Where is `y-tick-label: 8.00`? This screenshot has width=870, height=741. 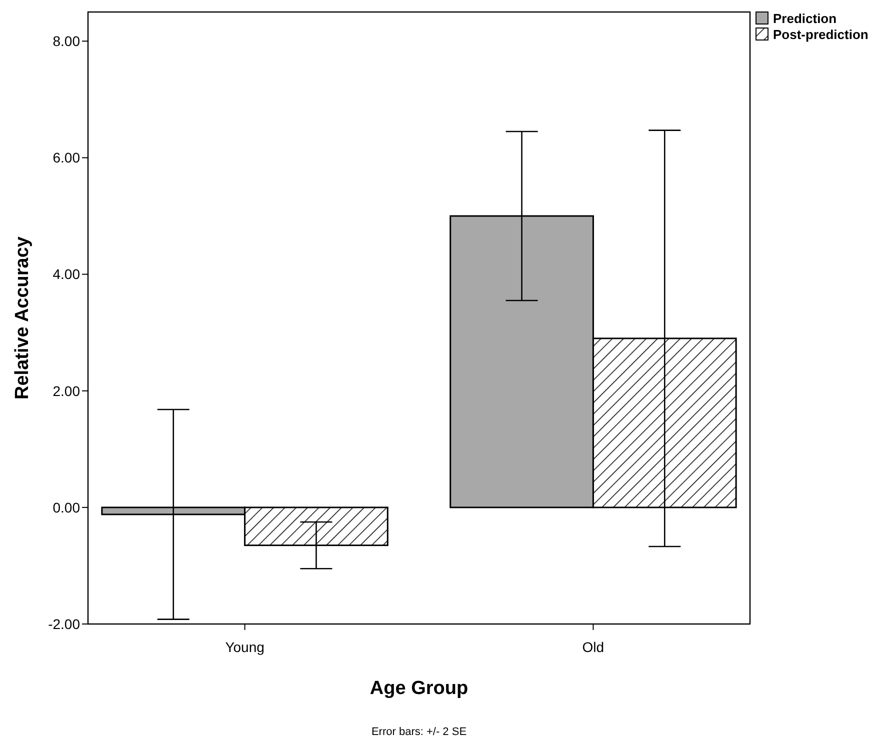
y-tick-label: 8.00 is located at coordinates (66, 41).